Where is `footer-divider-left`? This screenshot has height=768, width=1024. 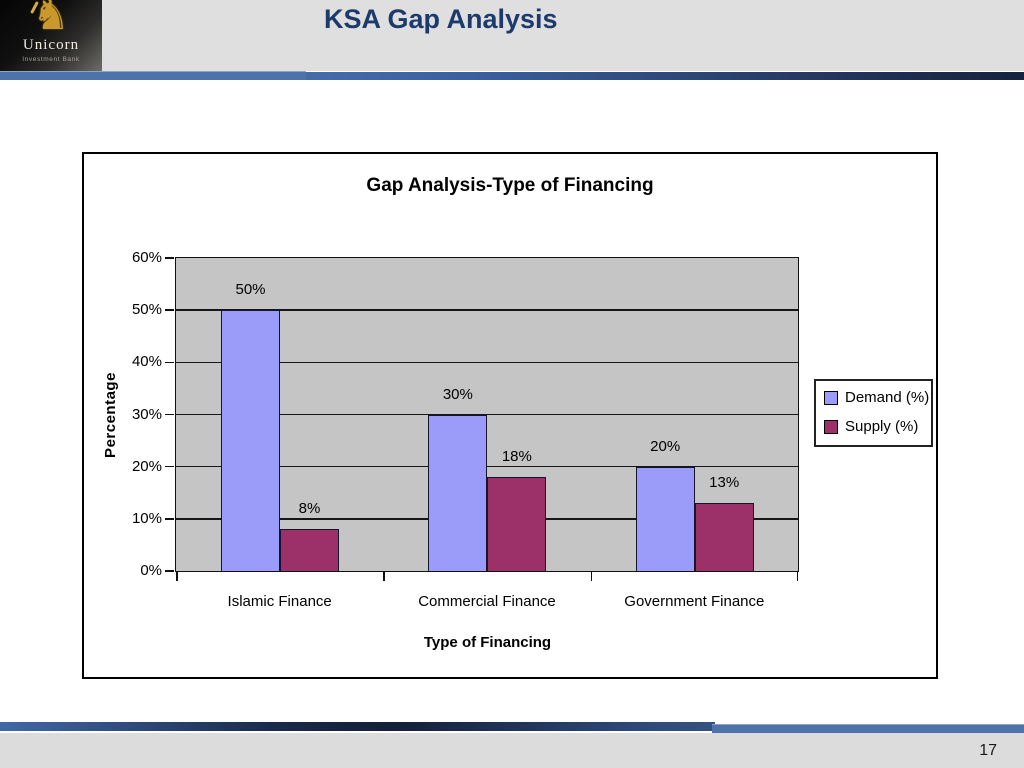
footer-divider-left is located at coordinates (357, 726).